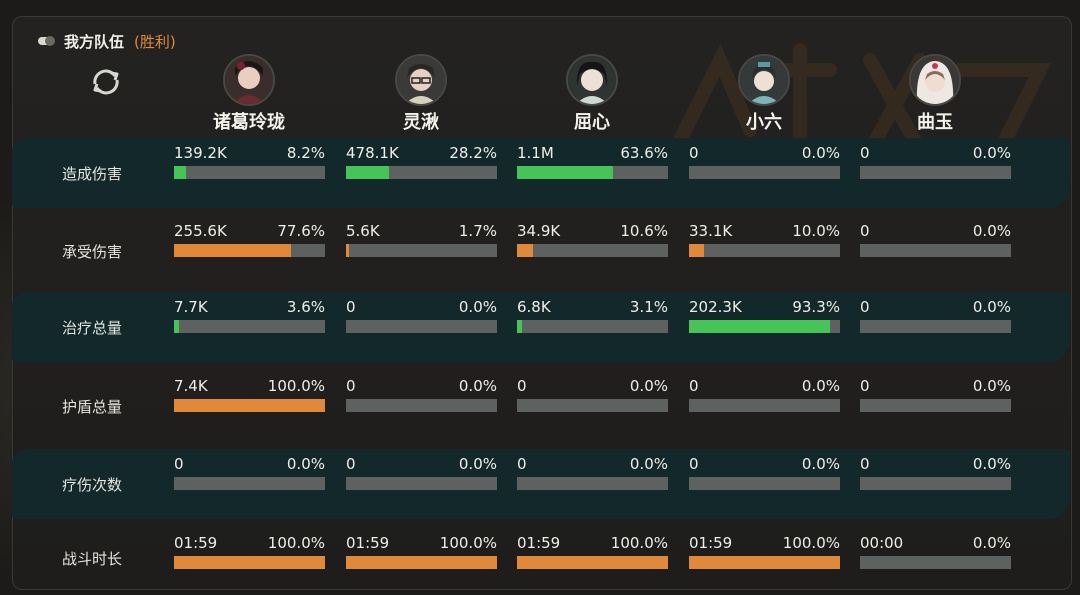 Image resolution: width=1080 pixels, height=595 pixels. I want to click on refresh-icon, so click(106, 82).